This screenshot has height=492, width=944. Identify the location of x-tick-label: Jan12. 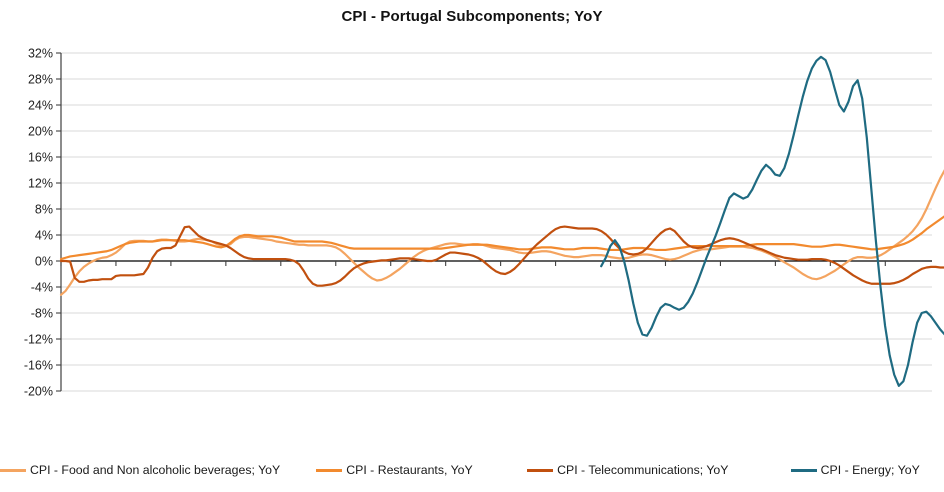
(171, 399).